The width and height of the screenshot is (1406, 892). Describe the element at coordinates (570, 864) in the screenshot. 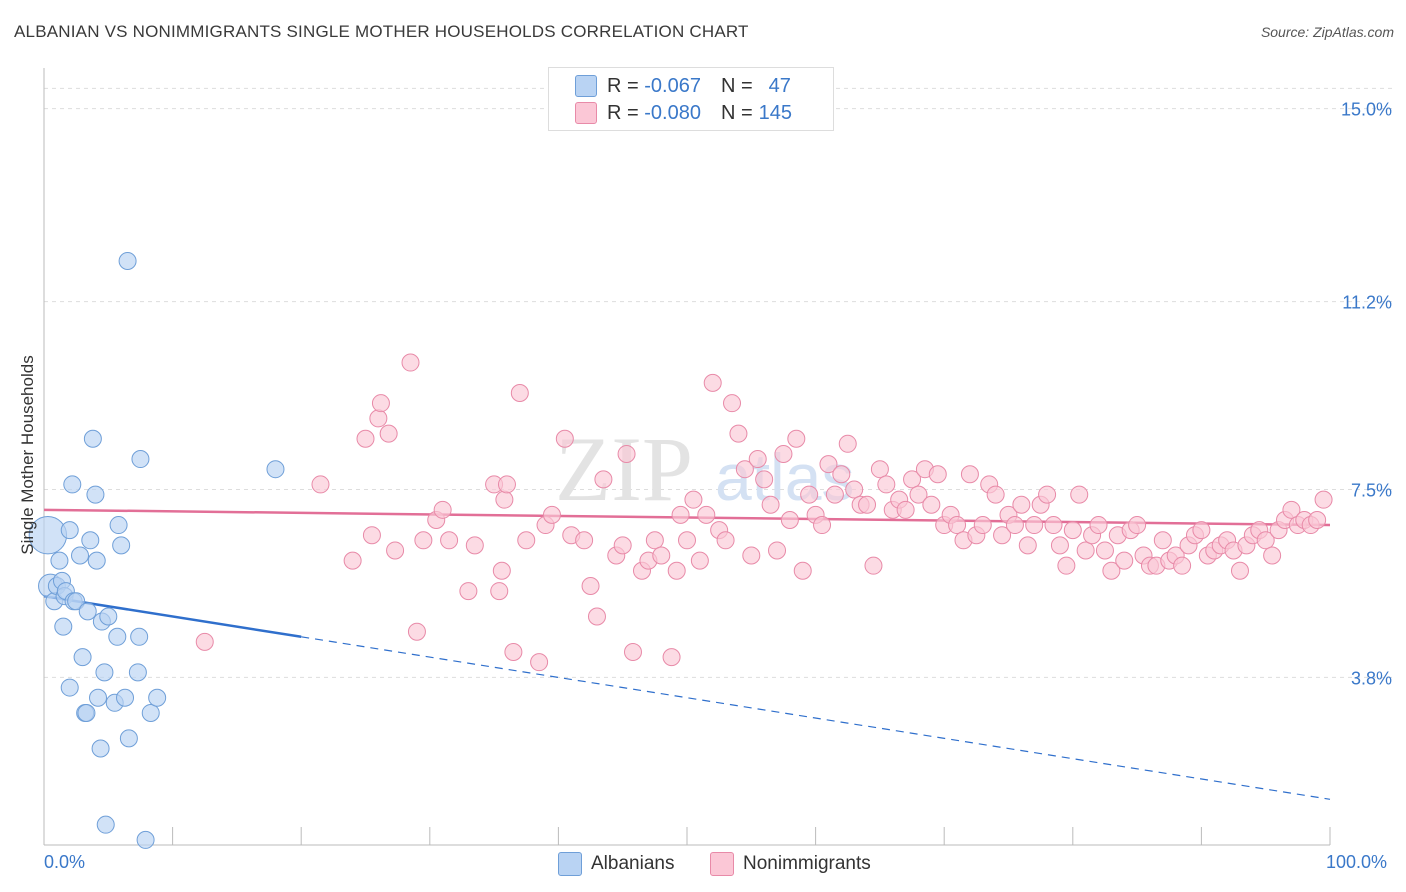

I see `albanians-legend-swatch` at that location.